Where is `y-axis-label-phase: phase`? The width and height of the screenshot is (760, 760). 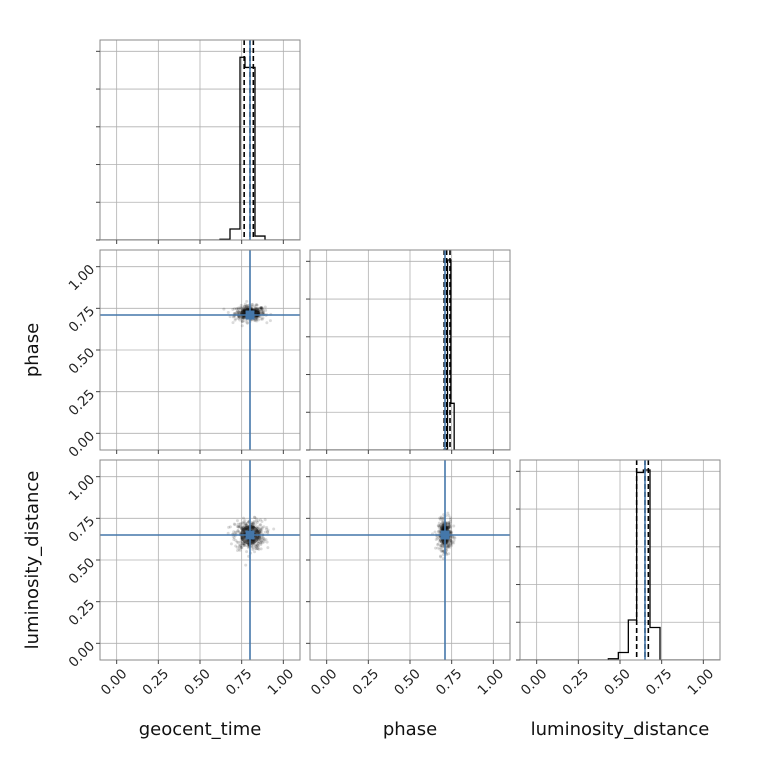
y-axis-label-phase: phase is located at coordinates (32, 350).